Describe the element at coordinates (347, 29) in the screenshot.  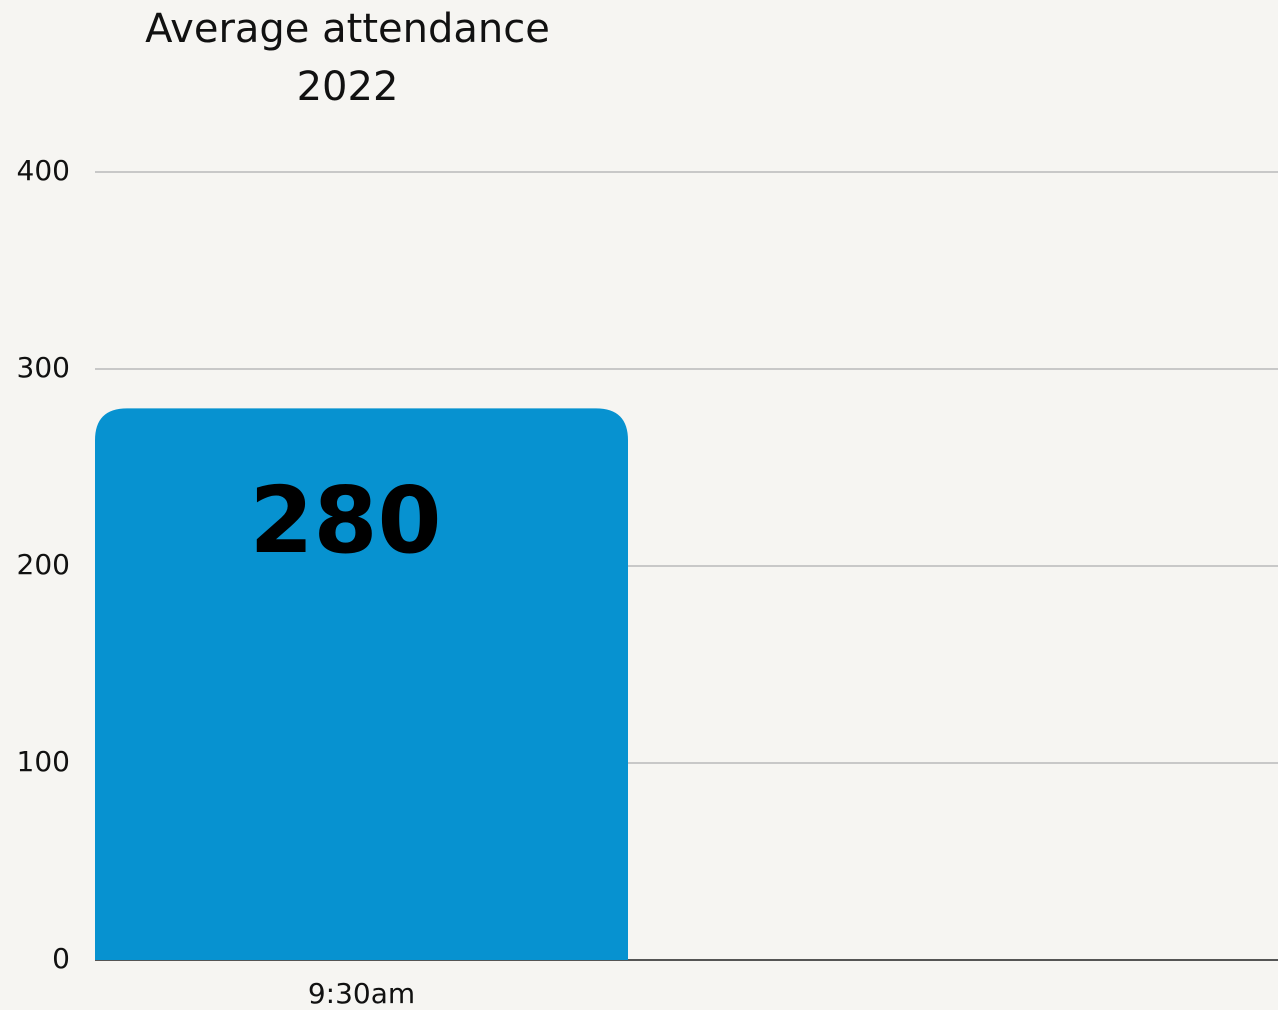
I see `column-title: Average attendance` at that location.